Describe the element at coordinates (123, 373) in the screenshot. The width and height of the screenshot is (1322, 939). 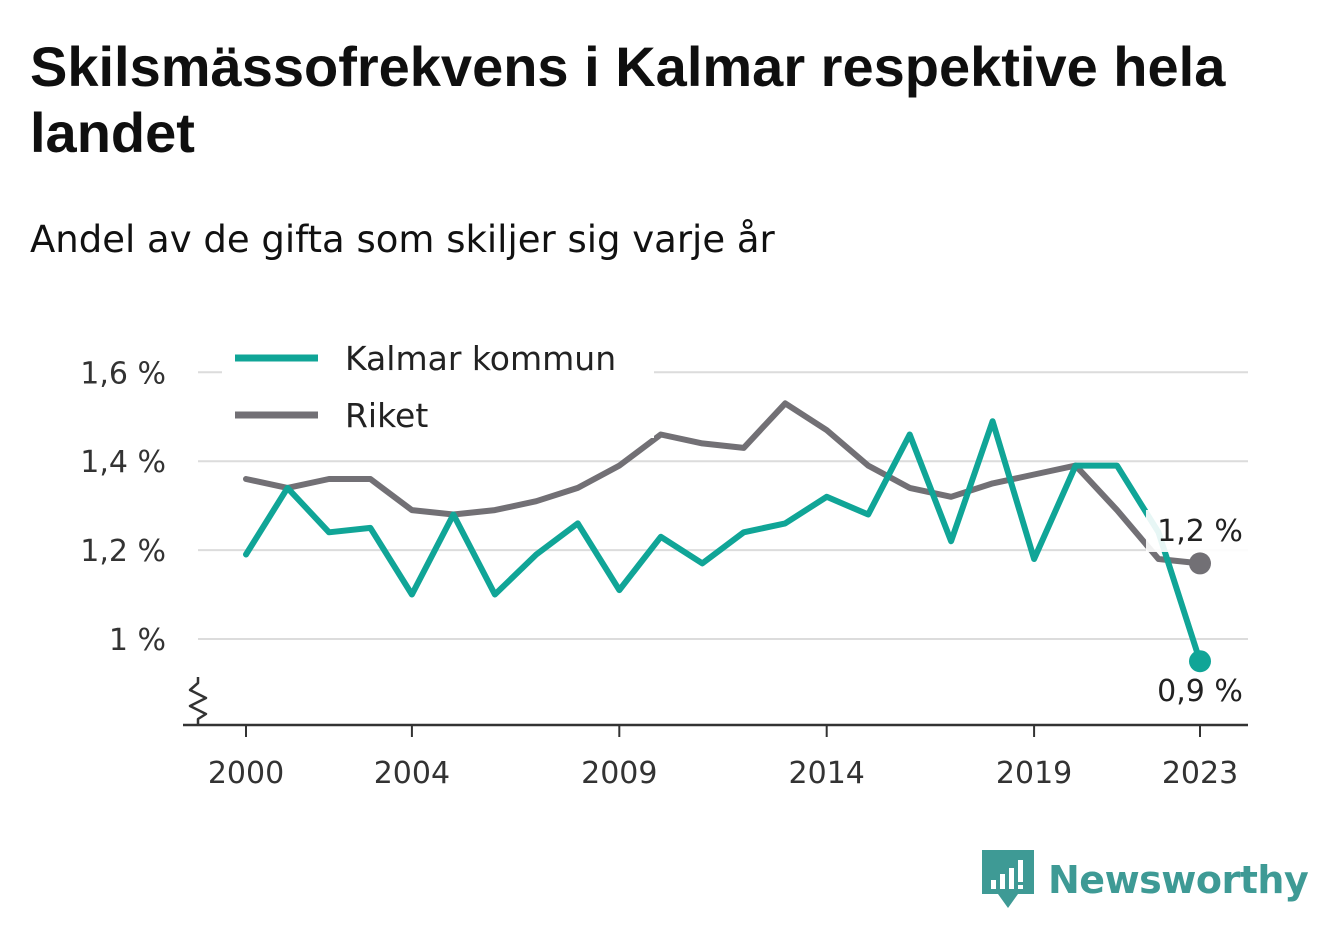
I see `y-tick-label: 1,6 %` at that location.